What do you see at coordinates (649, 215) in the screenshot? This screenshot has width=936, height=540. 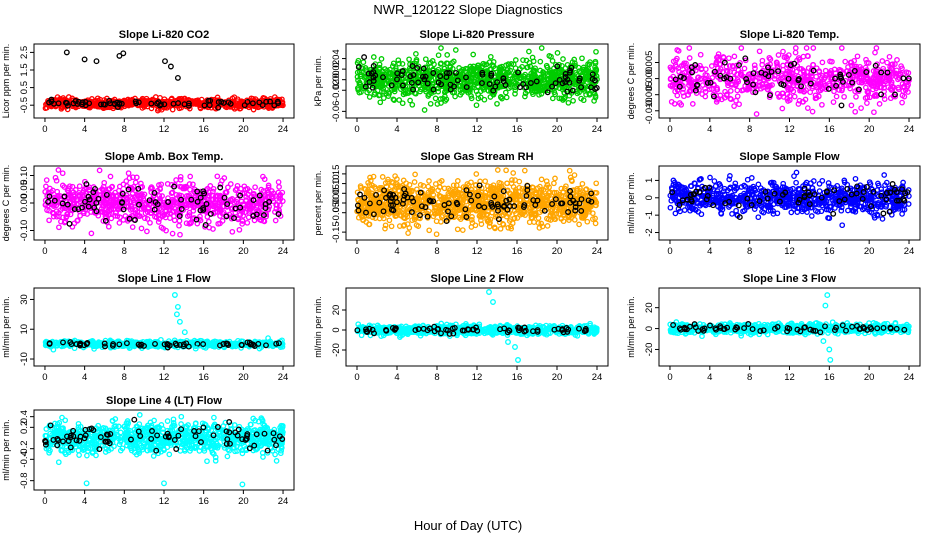 I see `y-tick-label: -1` at bounding box center [649, 215].